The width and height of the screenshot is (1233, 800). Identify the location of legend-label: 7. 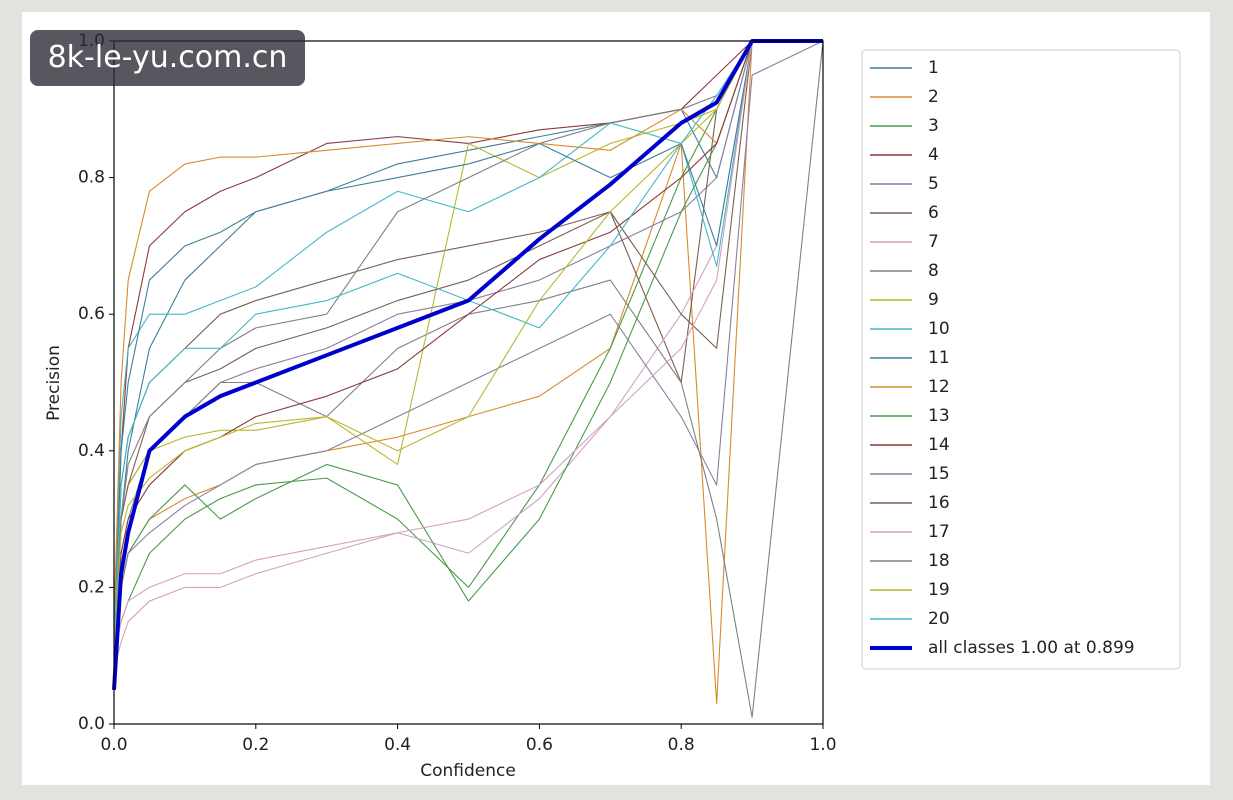
(933, 242).